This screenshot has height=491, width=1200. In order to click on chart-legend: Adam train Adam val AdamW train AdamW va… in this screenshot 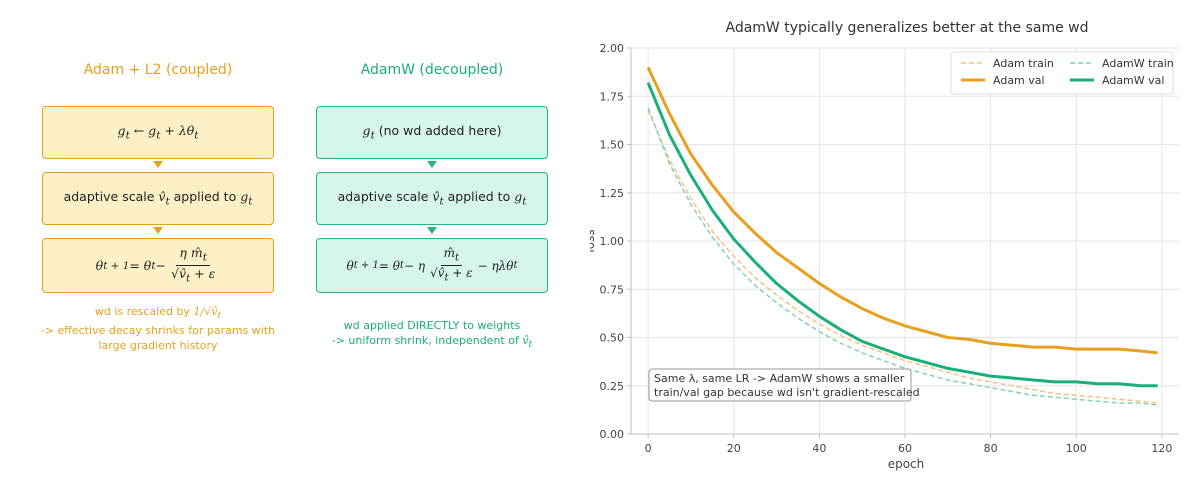, I will do `click(1062, 73)`.